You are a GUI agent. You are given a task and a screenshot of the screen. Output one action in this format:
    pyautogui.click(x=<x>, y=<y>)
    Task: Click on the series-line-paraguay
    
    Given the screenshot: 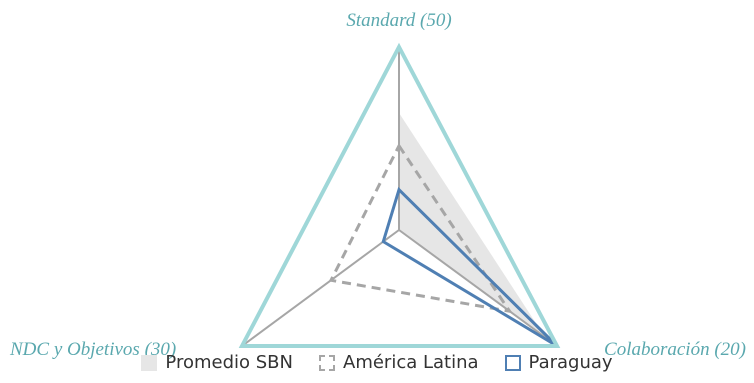 What is the action you would take?
    pyautogui.click(x=470, y=267)
    